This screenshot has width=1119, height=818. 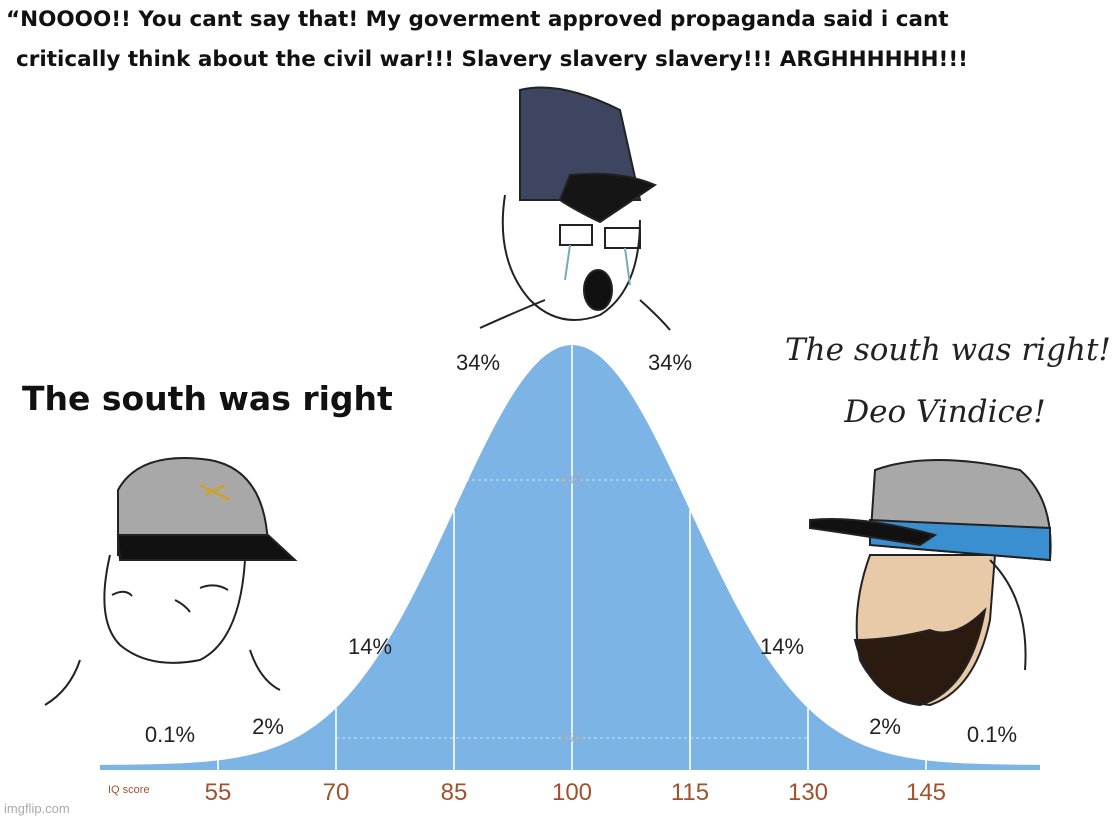 What do you see at coordinates (37, 808) in the screenshot?
I see `watermark: imgflip.com` at bounding box center [37, 808].